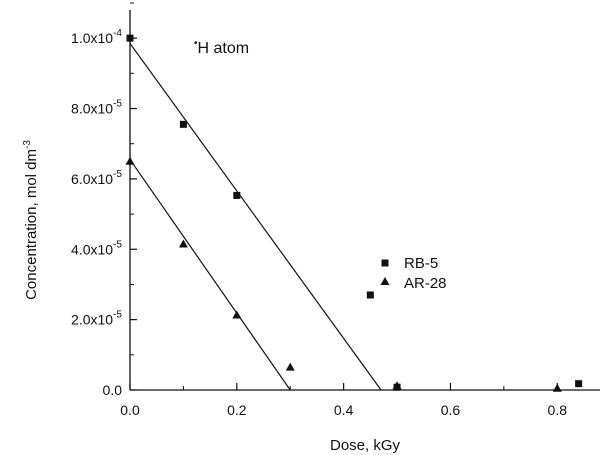  What do you see at coordinates (365, 445) in the screenshot?
I see `x-axis-title: Dose, kGy` at bounding box center [365, 445].